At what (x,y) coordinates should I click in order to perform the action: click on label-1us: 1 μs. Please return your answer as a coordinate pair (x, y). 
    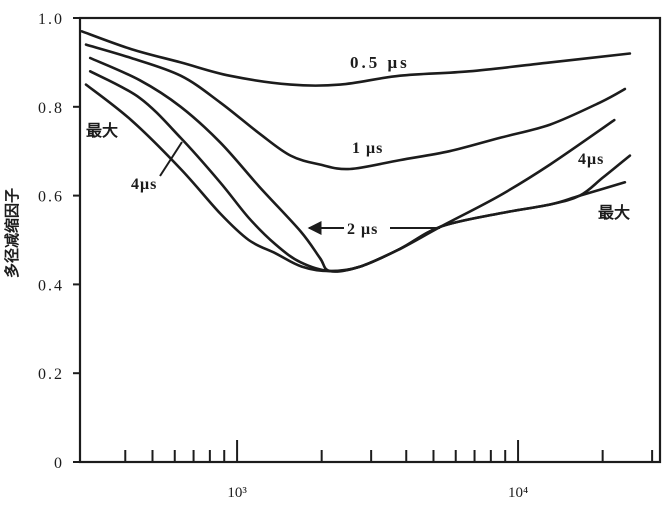
    Looking at the image, I should click on (367, 148).